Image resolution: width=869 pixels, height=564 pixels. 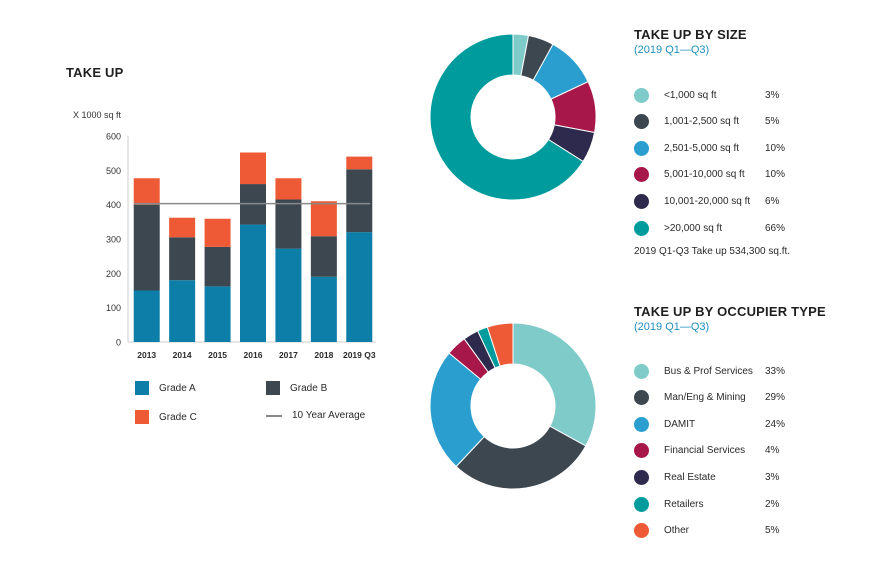 I want to click on legend-item: Real Estate 3%, so click(x=719, y=477).